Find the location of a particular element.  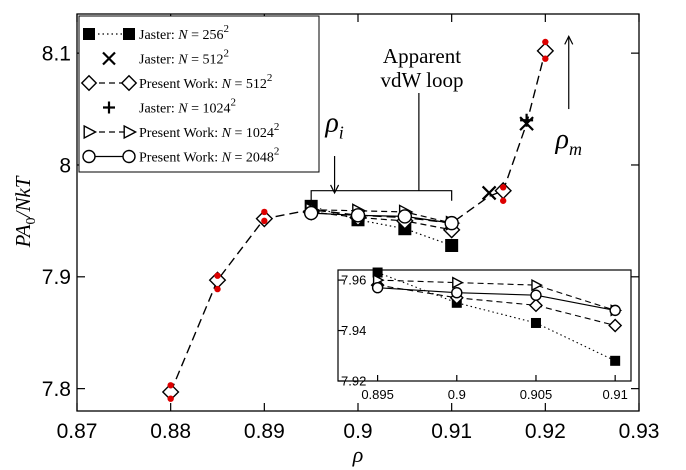

inset-frame is located at coordinates (484, 325).